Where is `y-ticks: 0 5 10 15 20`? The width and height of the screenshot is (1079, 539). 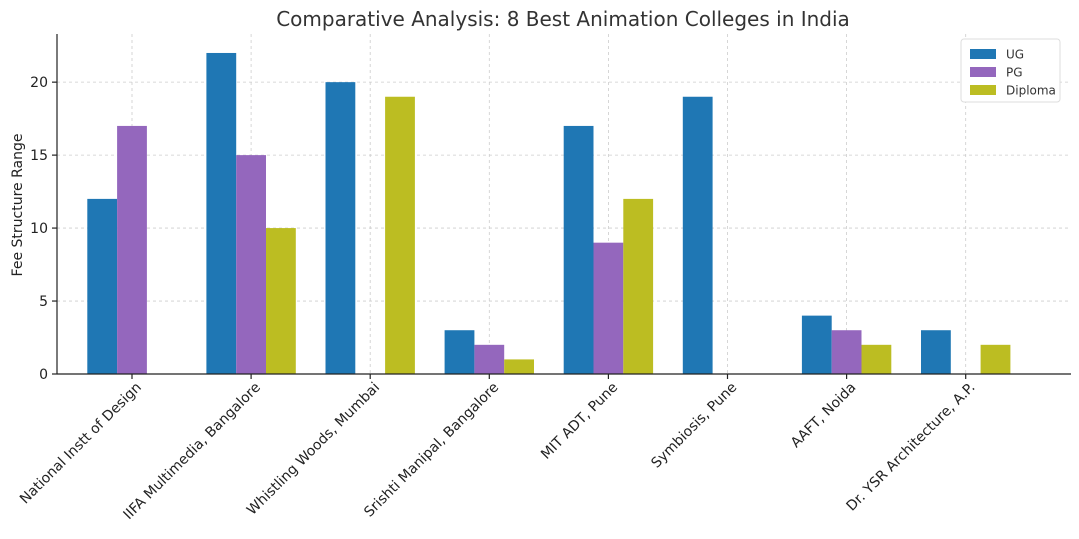
y-ticks: 0 5 10 15 20 is located at coordinates (43, 229).